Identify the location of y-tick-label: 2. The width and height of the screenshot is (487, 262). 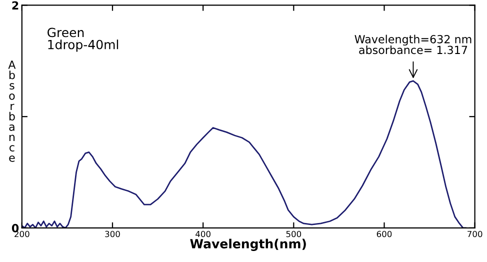
(15, 5).